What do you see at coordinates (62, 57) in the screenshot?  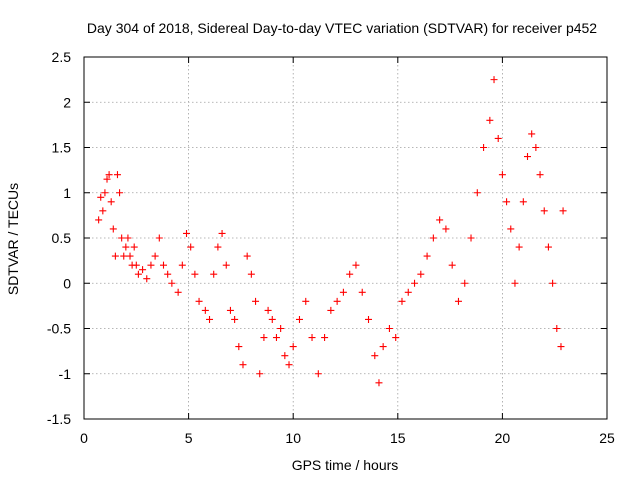 I see `y-tick-label: 2.5` at bounding box center [62, 57].